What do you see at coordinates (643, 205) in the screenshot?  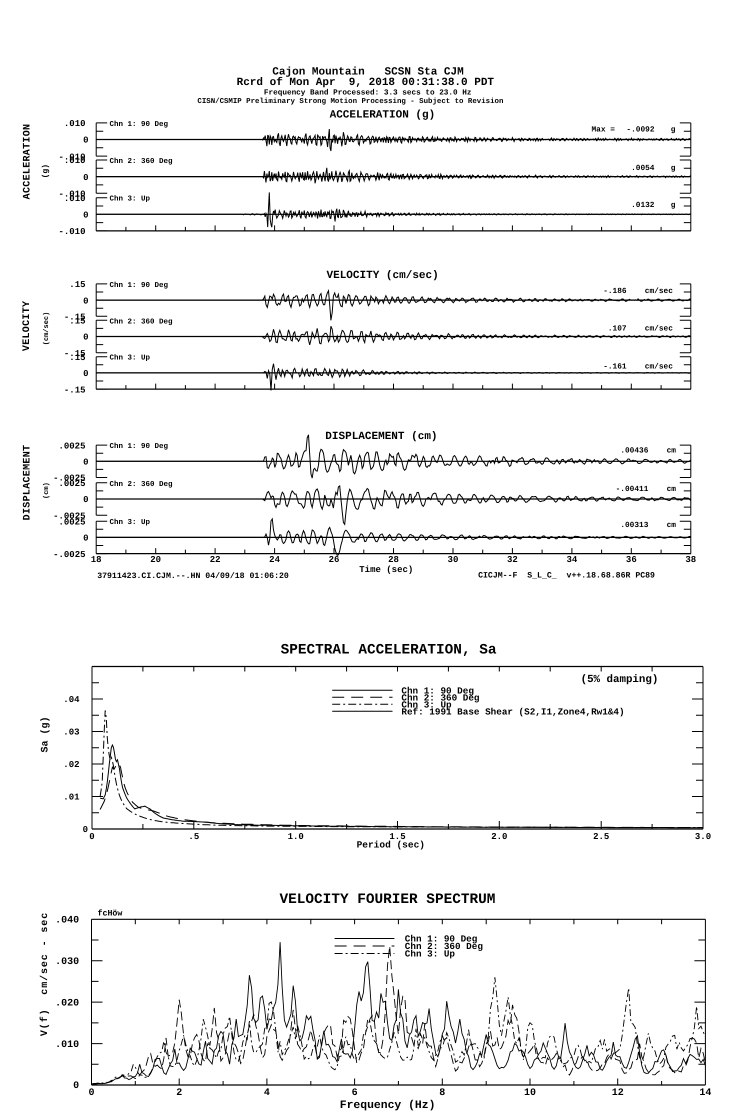 I see `svg-text: .0132` at bounding box center [643, 205].